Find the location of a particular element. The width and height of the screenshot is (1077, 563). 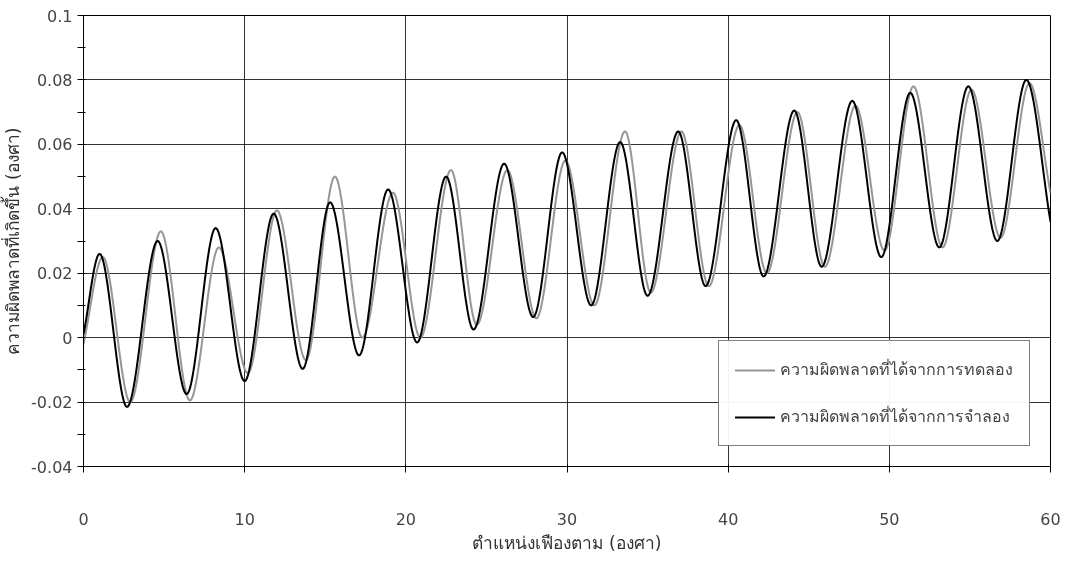

x-tick-label: 50 is located at coordinates (889, 519).